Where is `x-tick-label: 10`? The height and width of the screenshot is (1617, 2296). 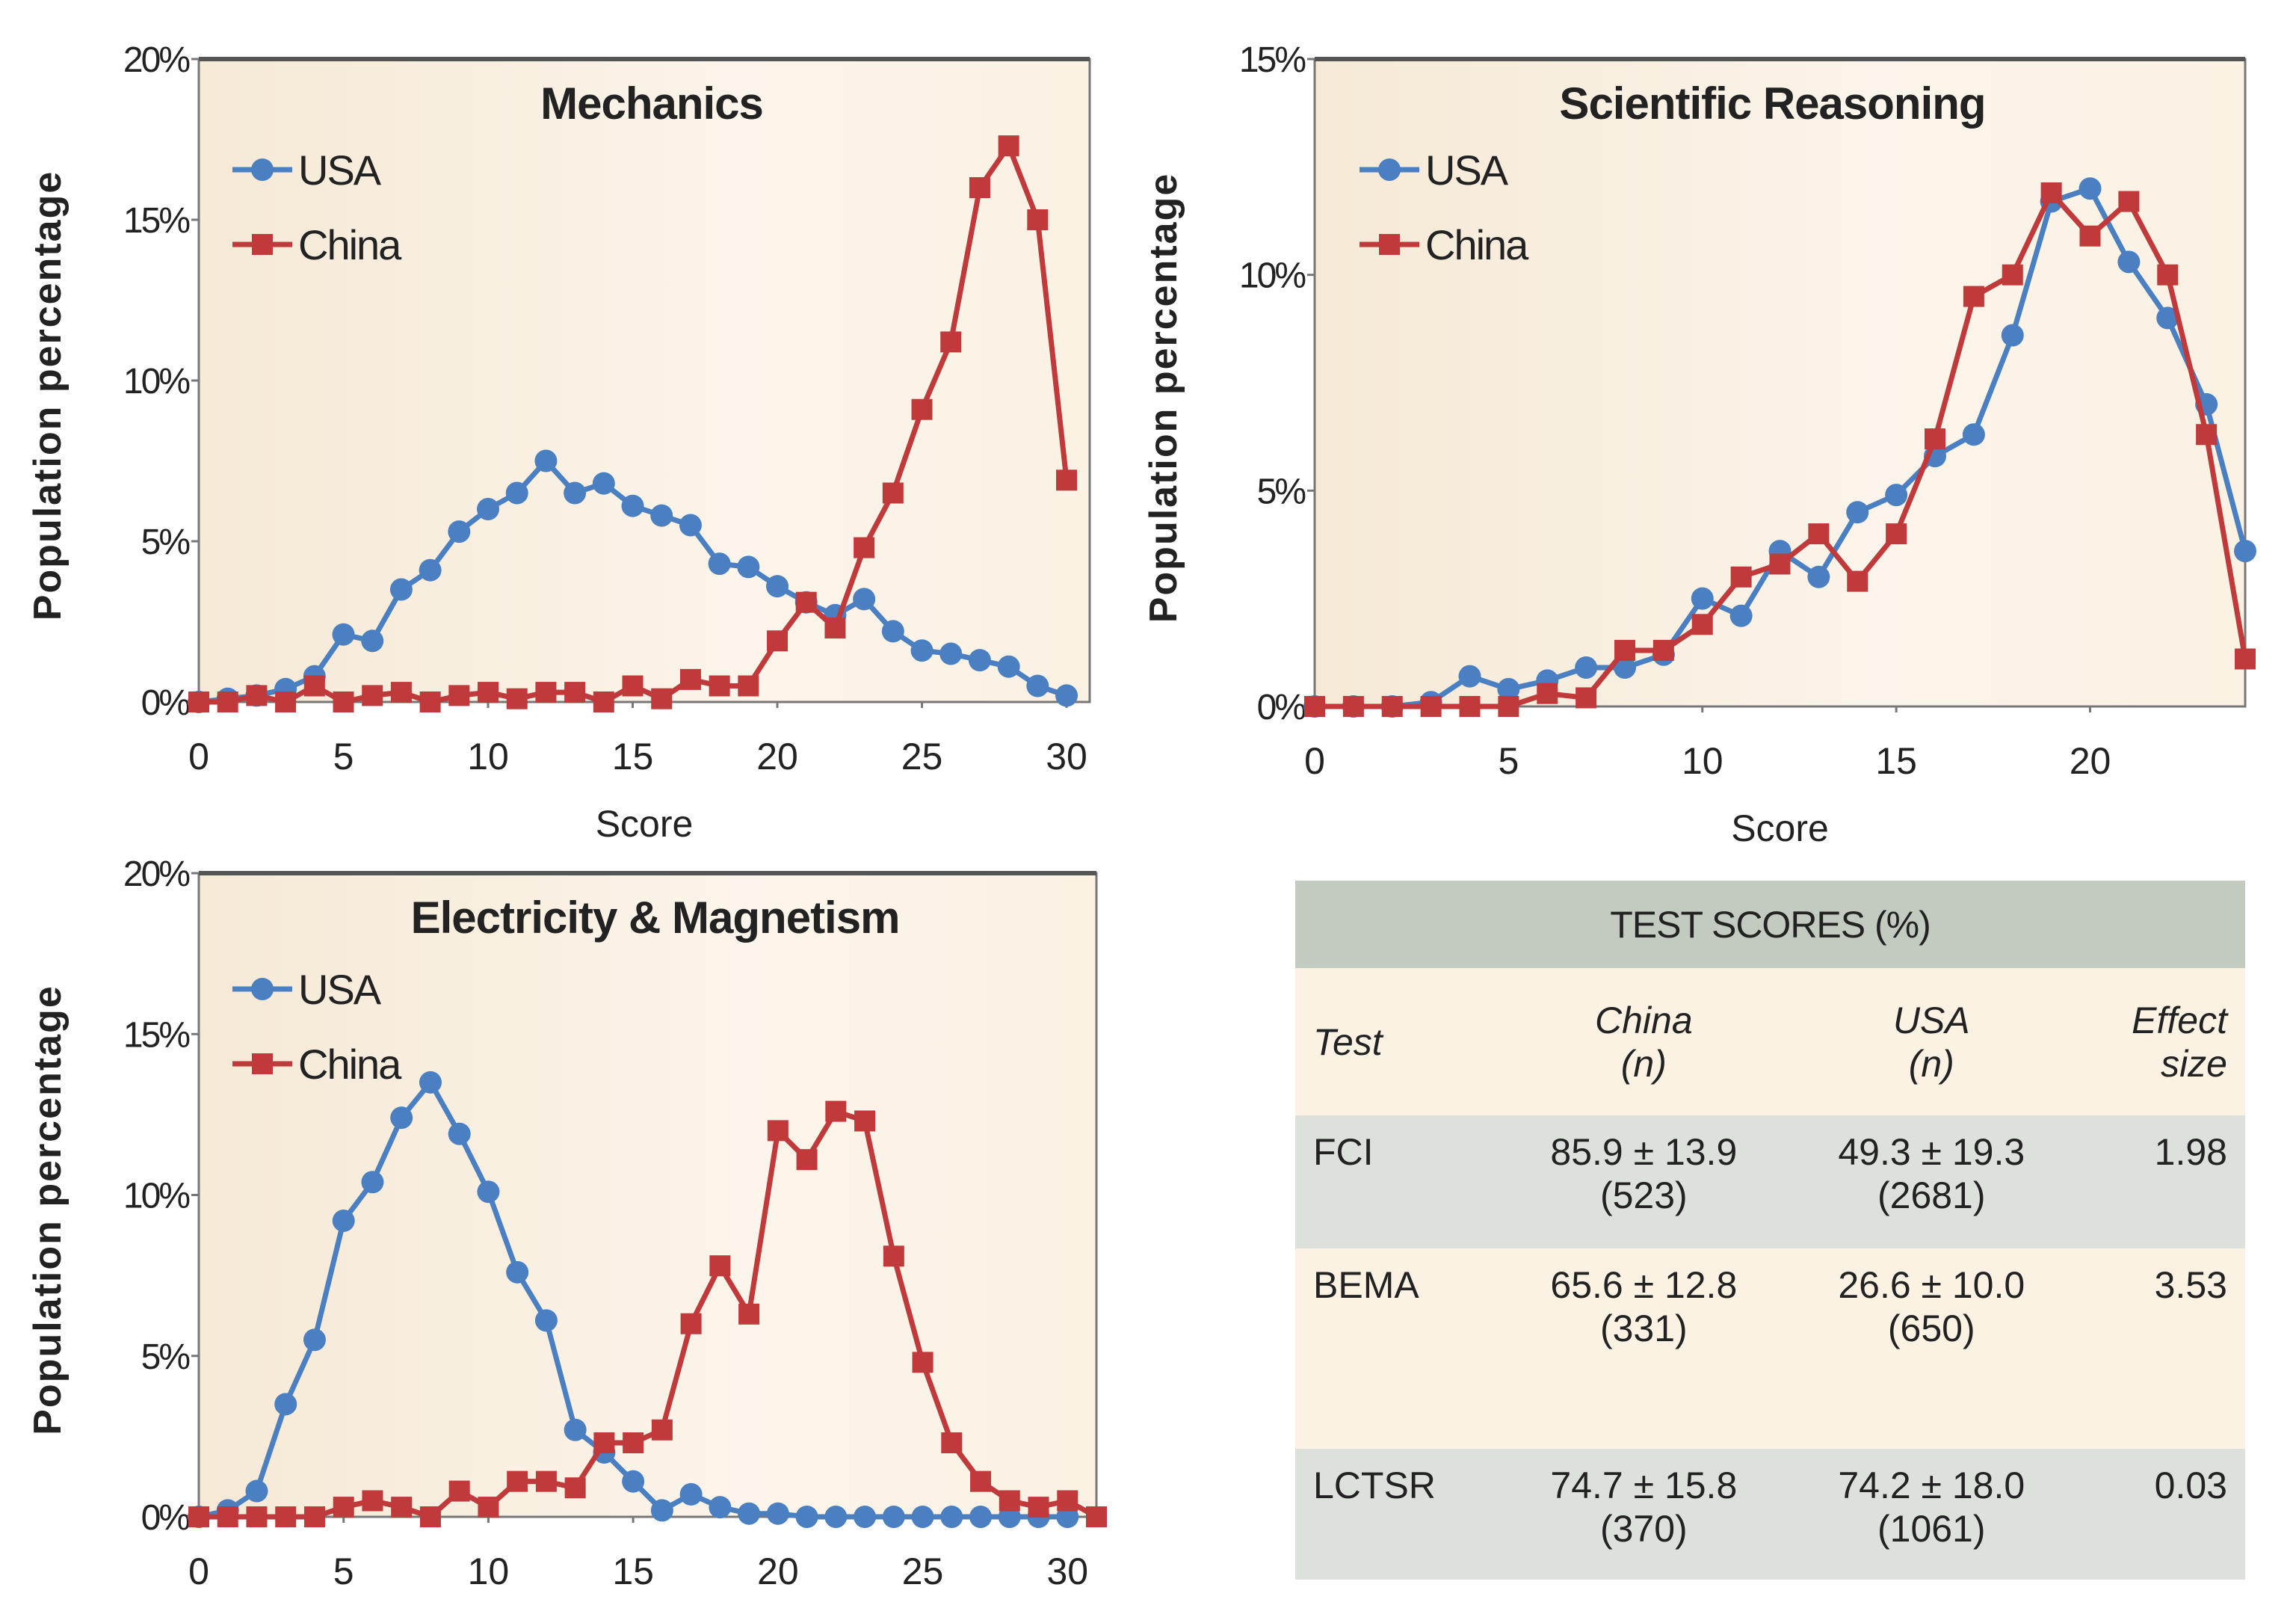
x-tick-label: 10 is located at coordinates (1703, 761).